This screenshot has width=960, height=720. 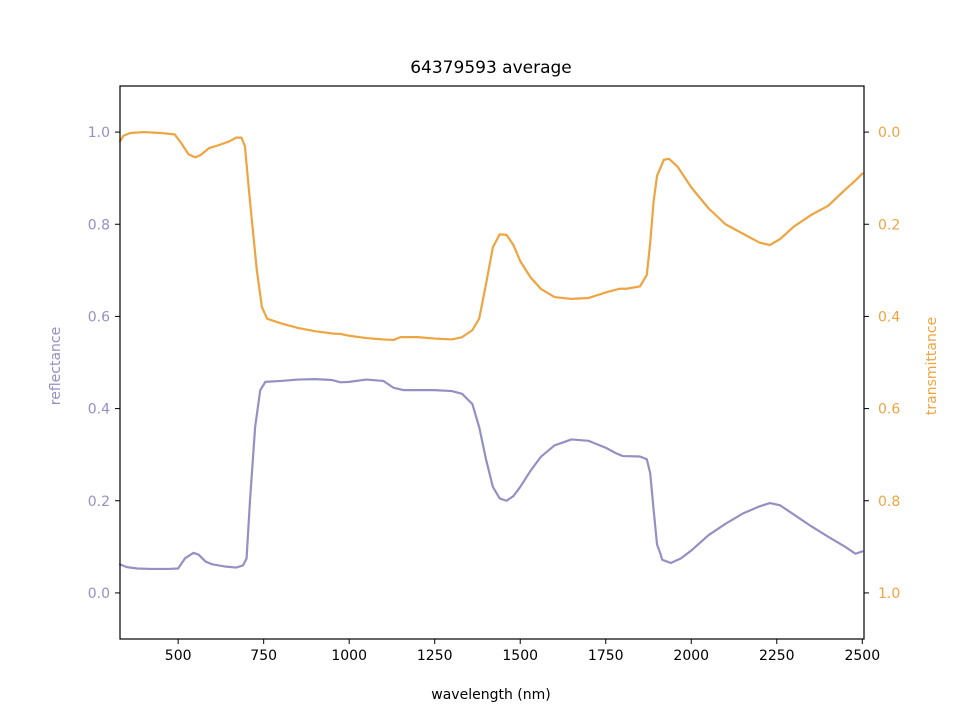 I want to click on x-tick-label: 750, so click(x=263, y=656).